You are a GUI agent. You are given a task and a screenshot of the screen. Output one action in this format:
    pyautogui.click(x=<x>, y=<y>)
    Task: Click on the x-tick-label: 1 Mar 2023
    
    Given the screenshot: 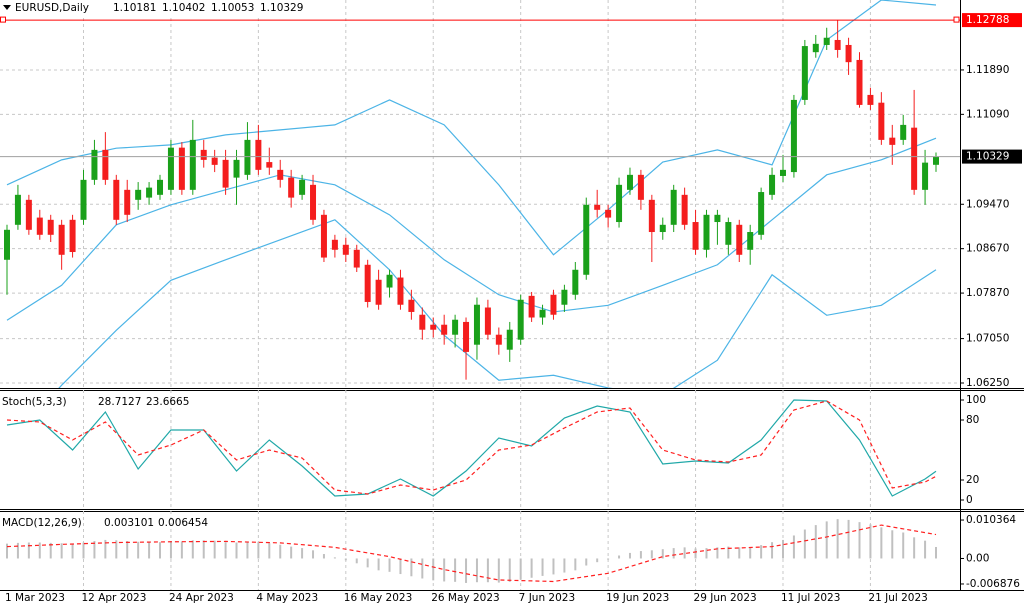 What is the action you would take?
    pyautogui.click(x=35, y=598)
    